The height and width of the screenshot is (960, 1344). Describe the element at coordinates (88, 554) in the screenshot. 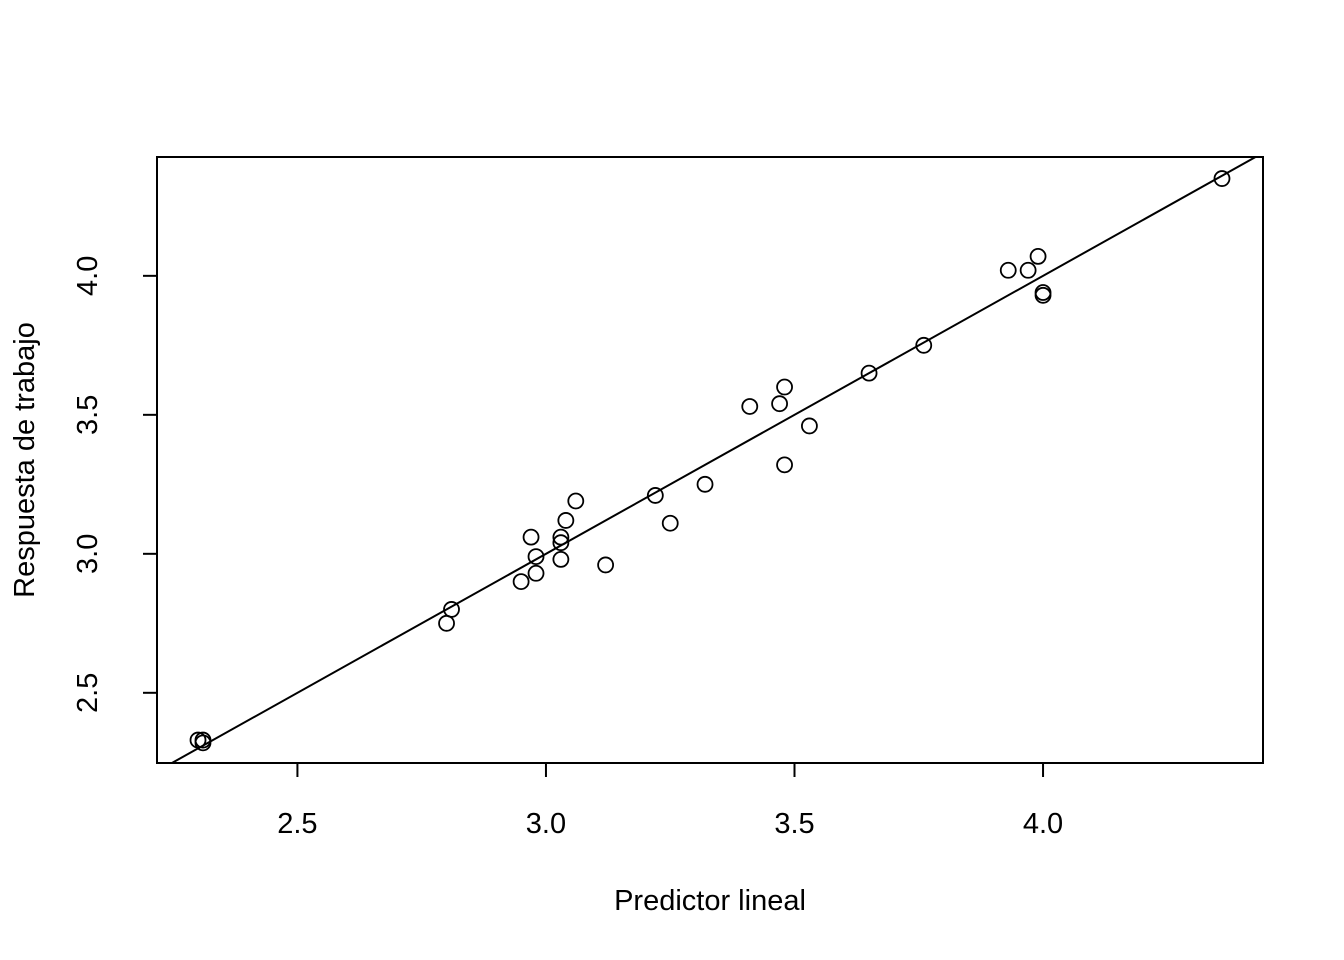

I see `y-tick-label: 3.0` at that location.